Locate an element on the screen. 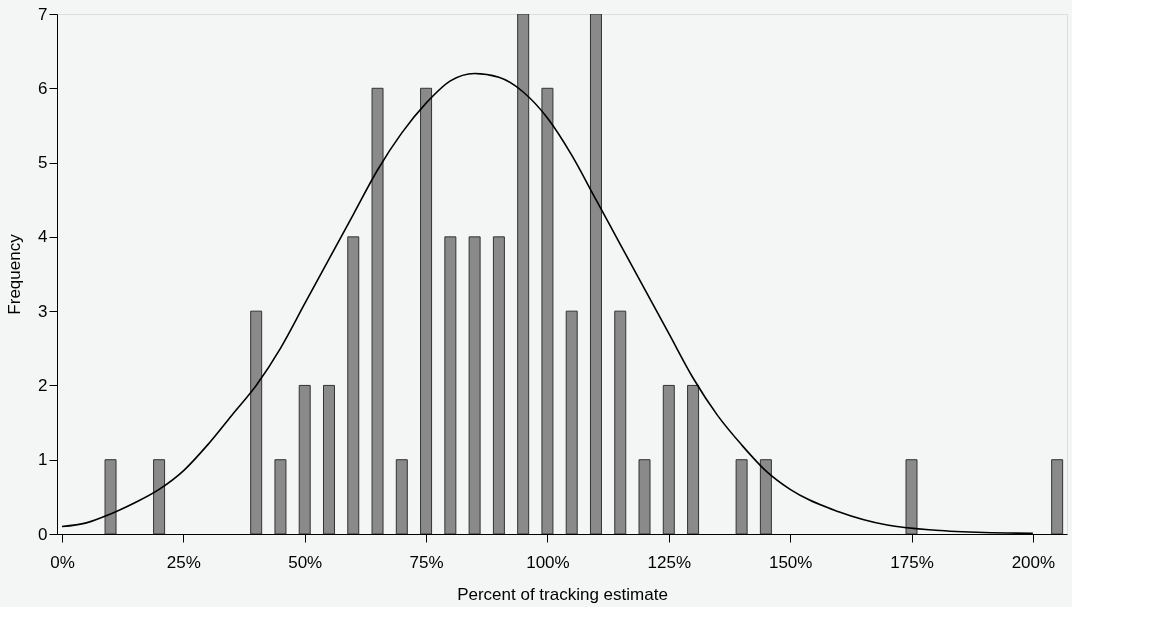 The width and height of the screenshot is (1153, 630). x-tick-label: 25% is located at coordinates (183, 562).